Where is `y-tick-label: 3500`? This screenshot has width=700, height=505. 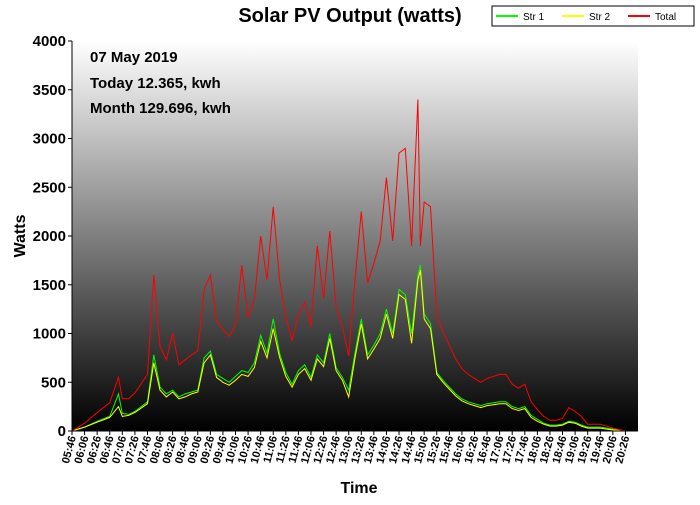 y-tick-label: 3500 is located at coordinates (49, 90).